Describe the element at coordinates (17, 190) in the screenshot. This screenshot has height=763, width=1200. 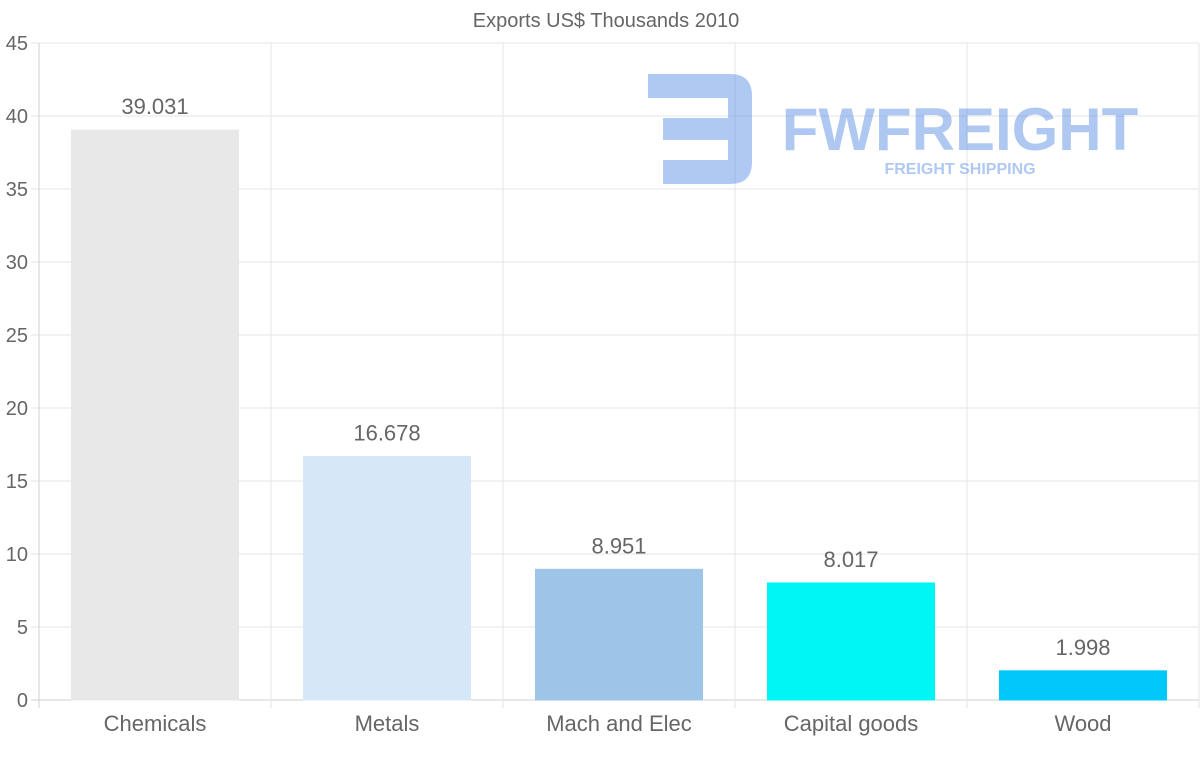
I see `y-tick-label: 35` at that location.